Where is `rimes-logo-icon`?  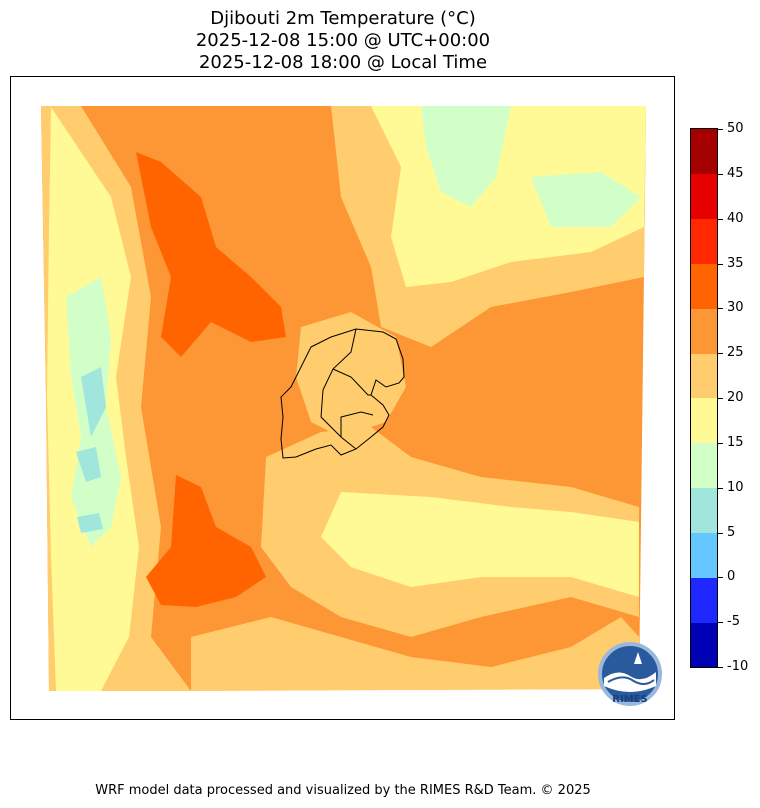
rimes-logo-icon is located at coordinates (630, 674).